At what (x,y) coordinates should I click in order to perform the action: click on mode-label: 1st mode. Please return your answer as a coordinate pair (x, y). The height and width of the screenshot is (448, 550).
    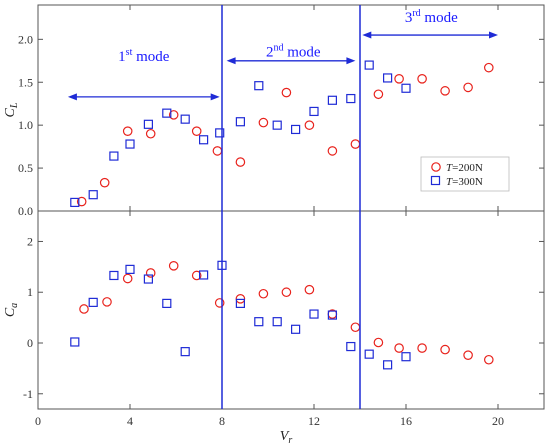
    Looking at the image, I should click on (144, 56).